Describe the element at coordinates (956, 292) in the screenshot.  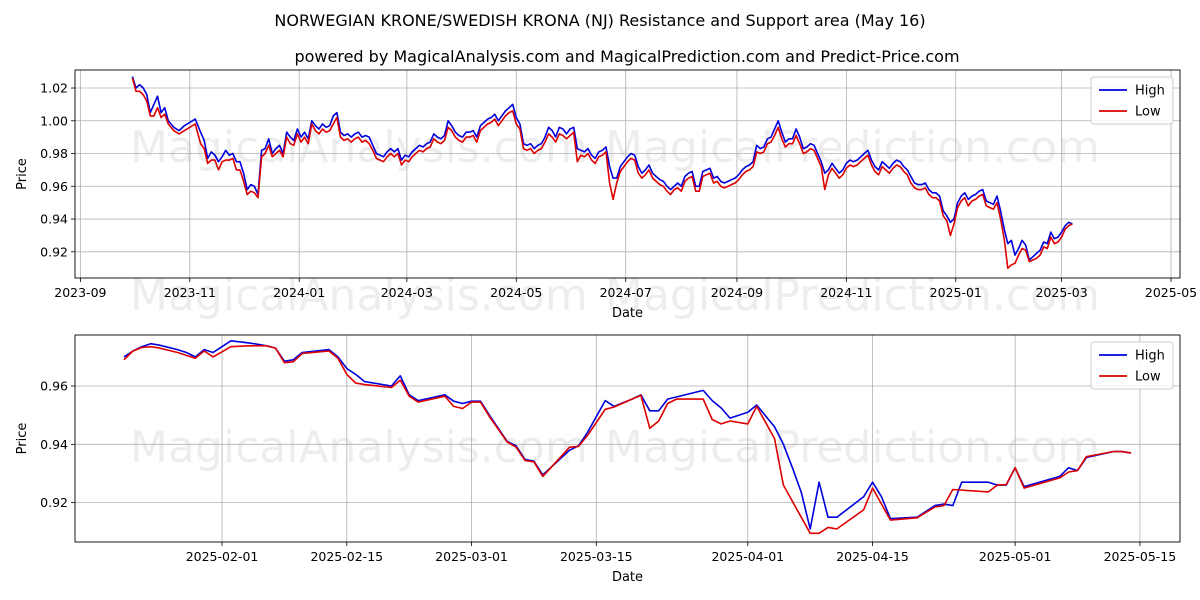
I see `x-tick-label: 2025-01` at that location.